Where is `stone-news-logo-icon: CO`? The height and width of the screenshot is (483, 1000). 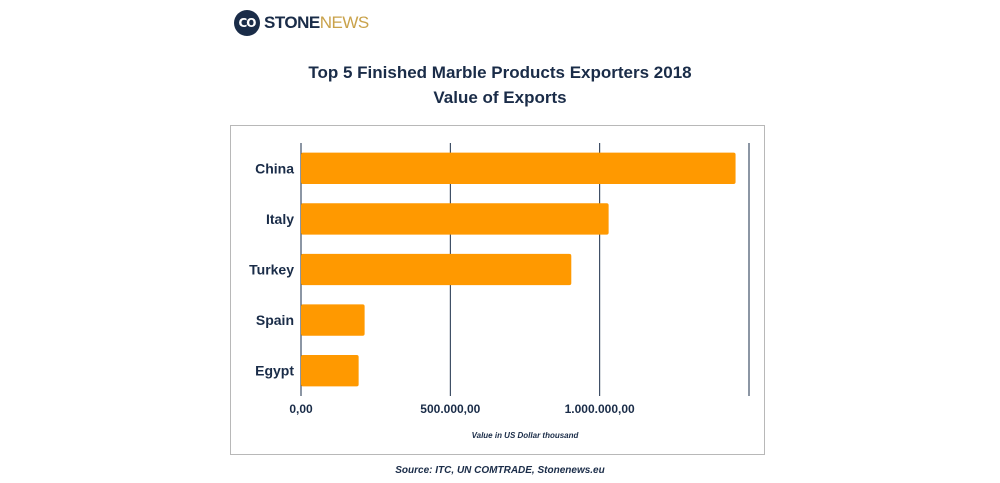 stone-news-logo-icon: CO is located at coordinates (247, 23).